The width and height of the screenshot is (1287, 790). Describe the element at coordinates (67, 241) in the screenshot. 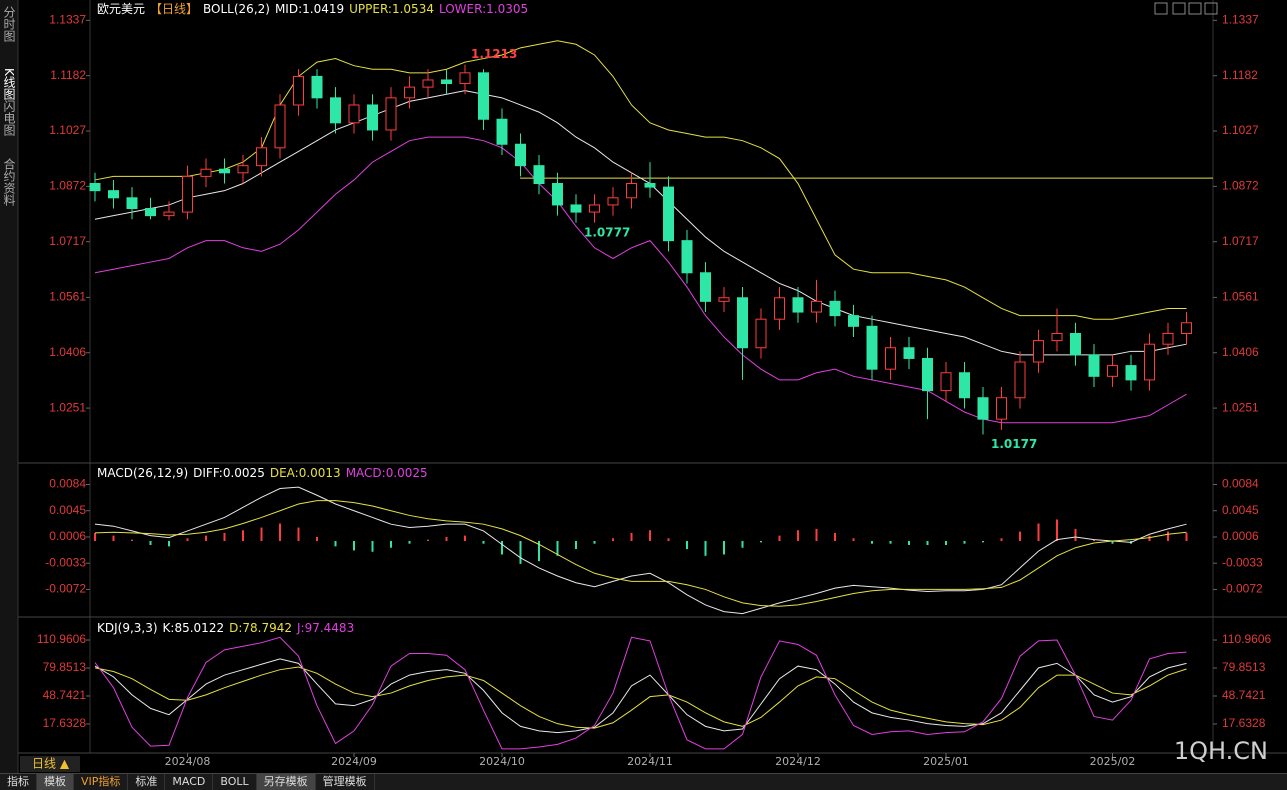

I see `y-tick-label: 1.0717` at that location.